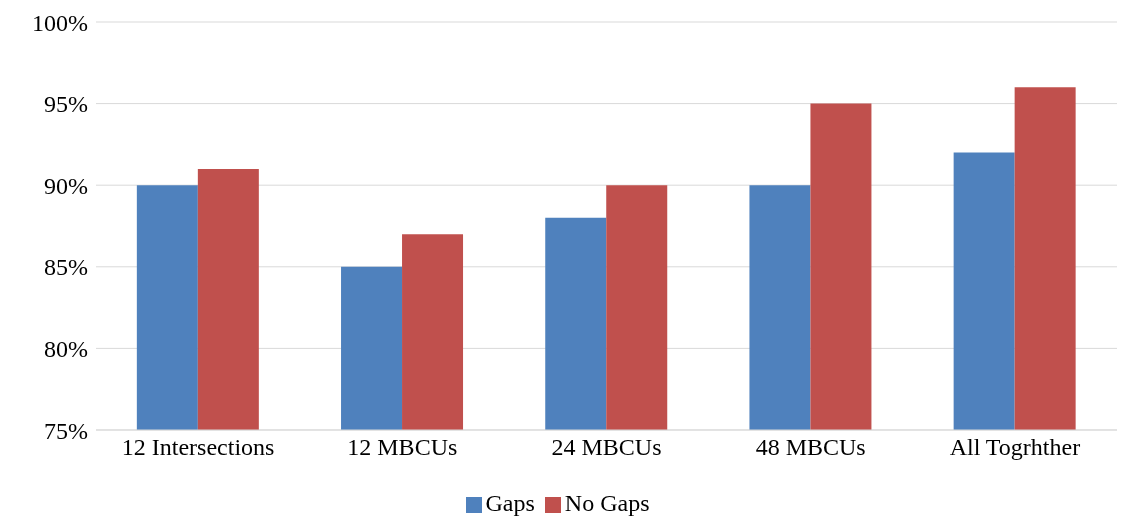 Image resolution: width=1133 pixels, height=525 pixels. Describe the element at coordinates (510, 503) in the screenshot. I see `legend-label: Gaps` at that location.